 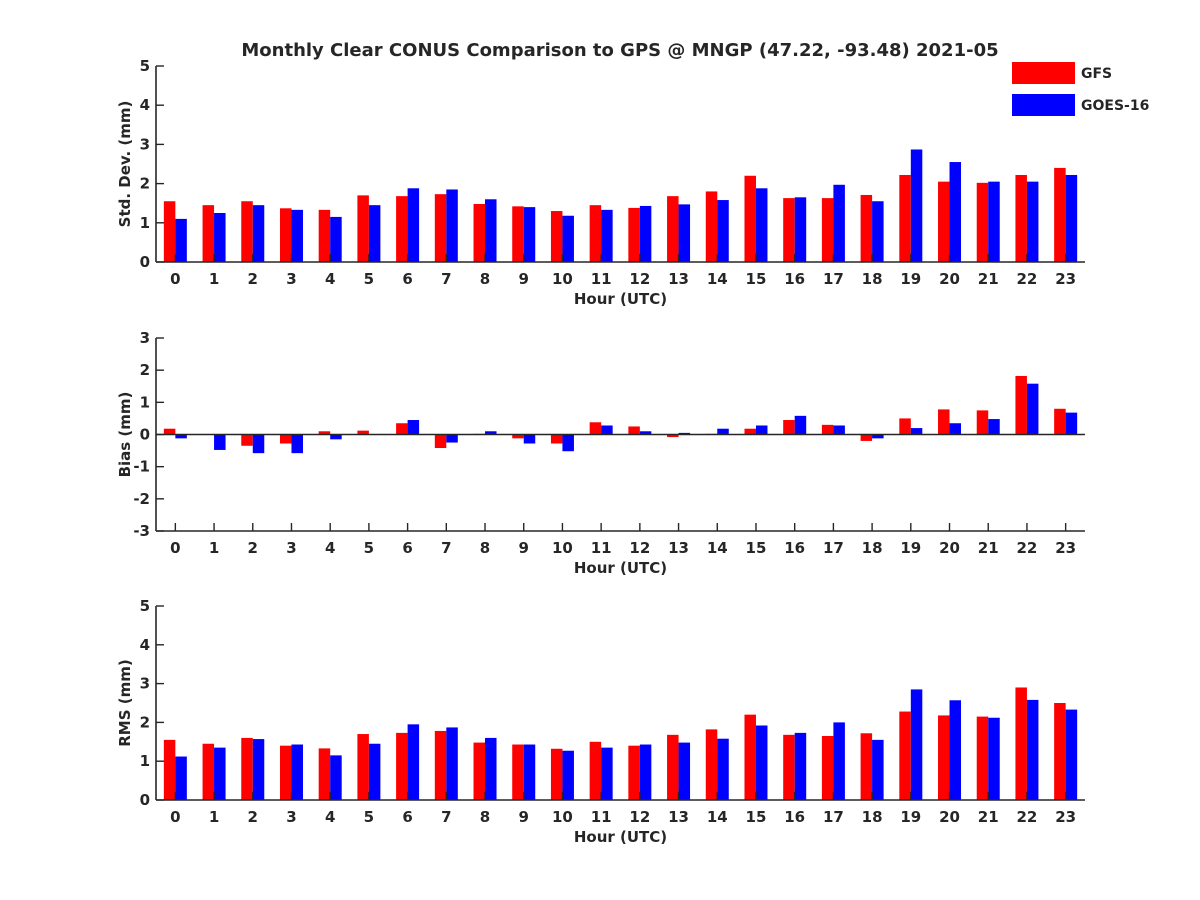 I want to click on legend-label-goes16: GOES-16, so click(x=1115, y=106).